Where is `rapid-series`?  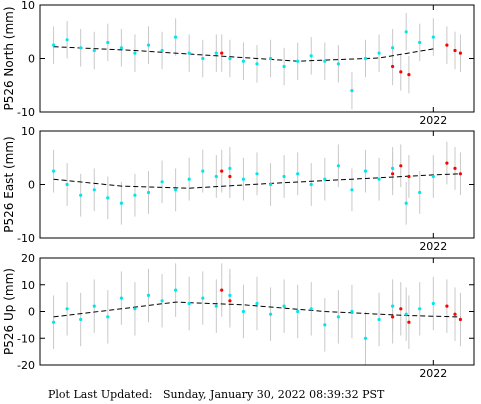
rapid-series is located at coordinates (341, 60).